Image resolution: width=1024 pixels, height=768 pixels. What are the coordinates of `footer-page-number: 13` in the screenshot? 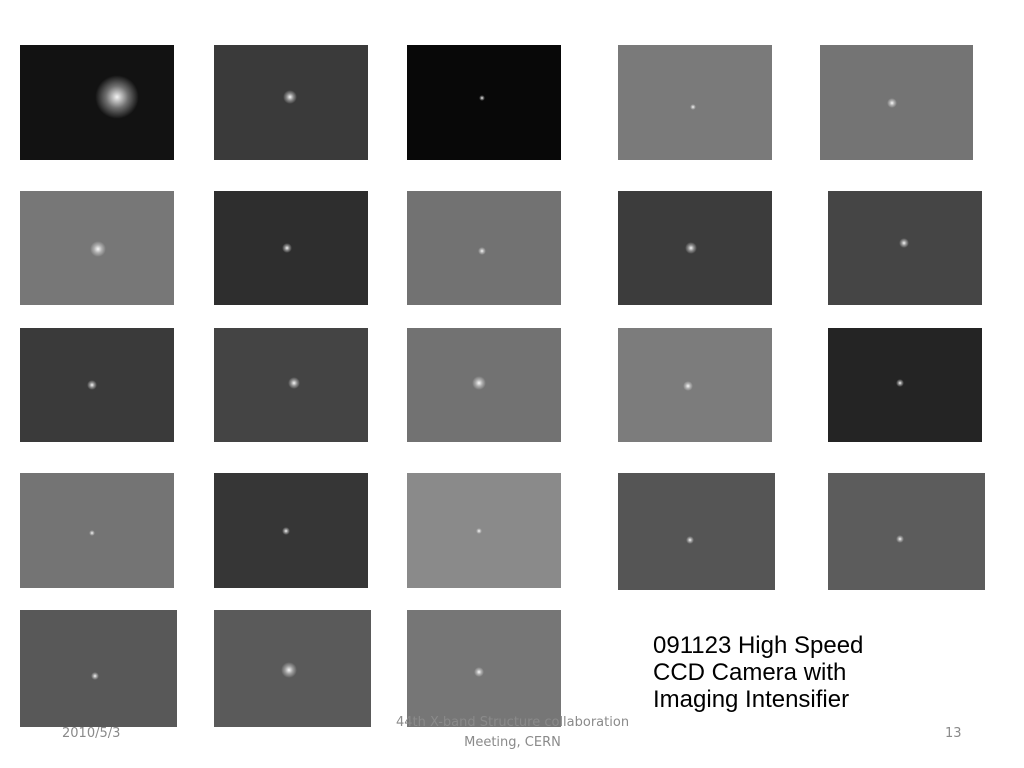 It's located at (953, 733).